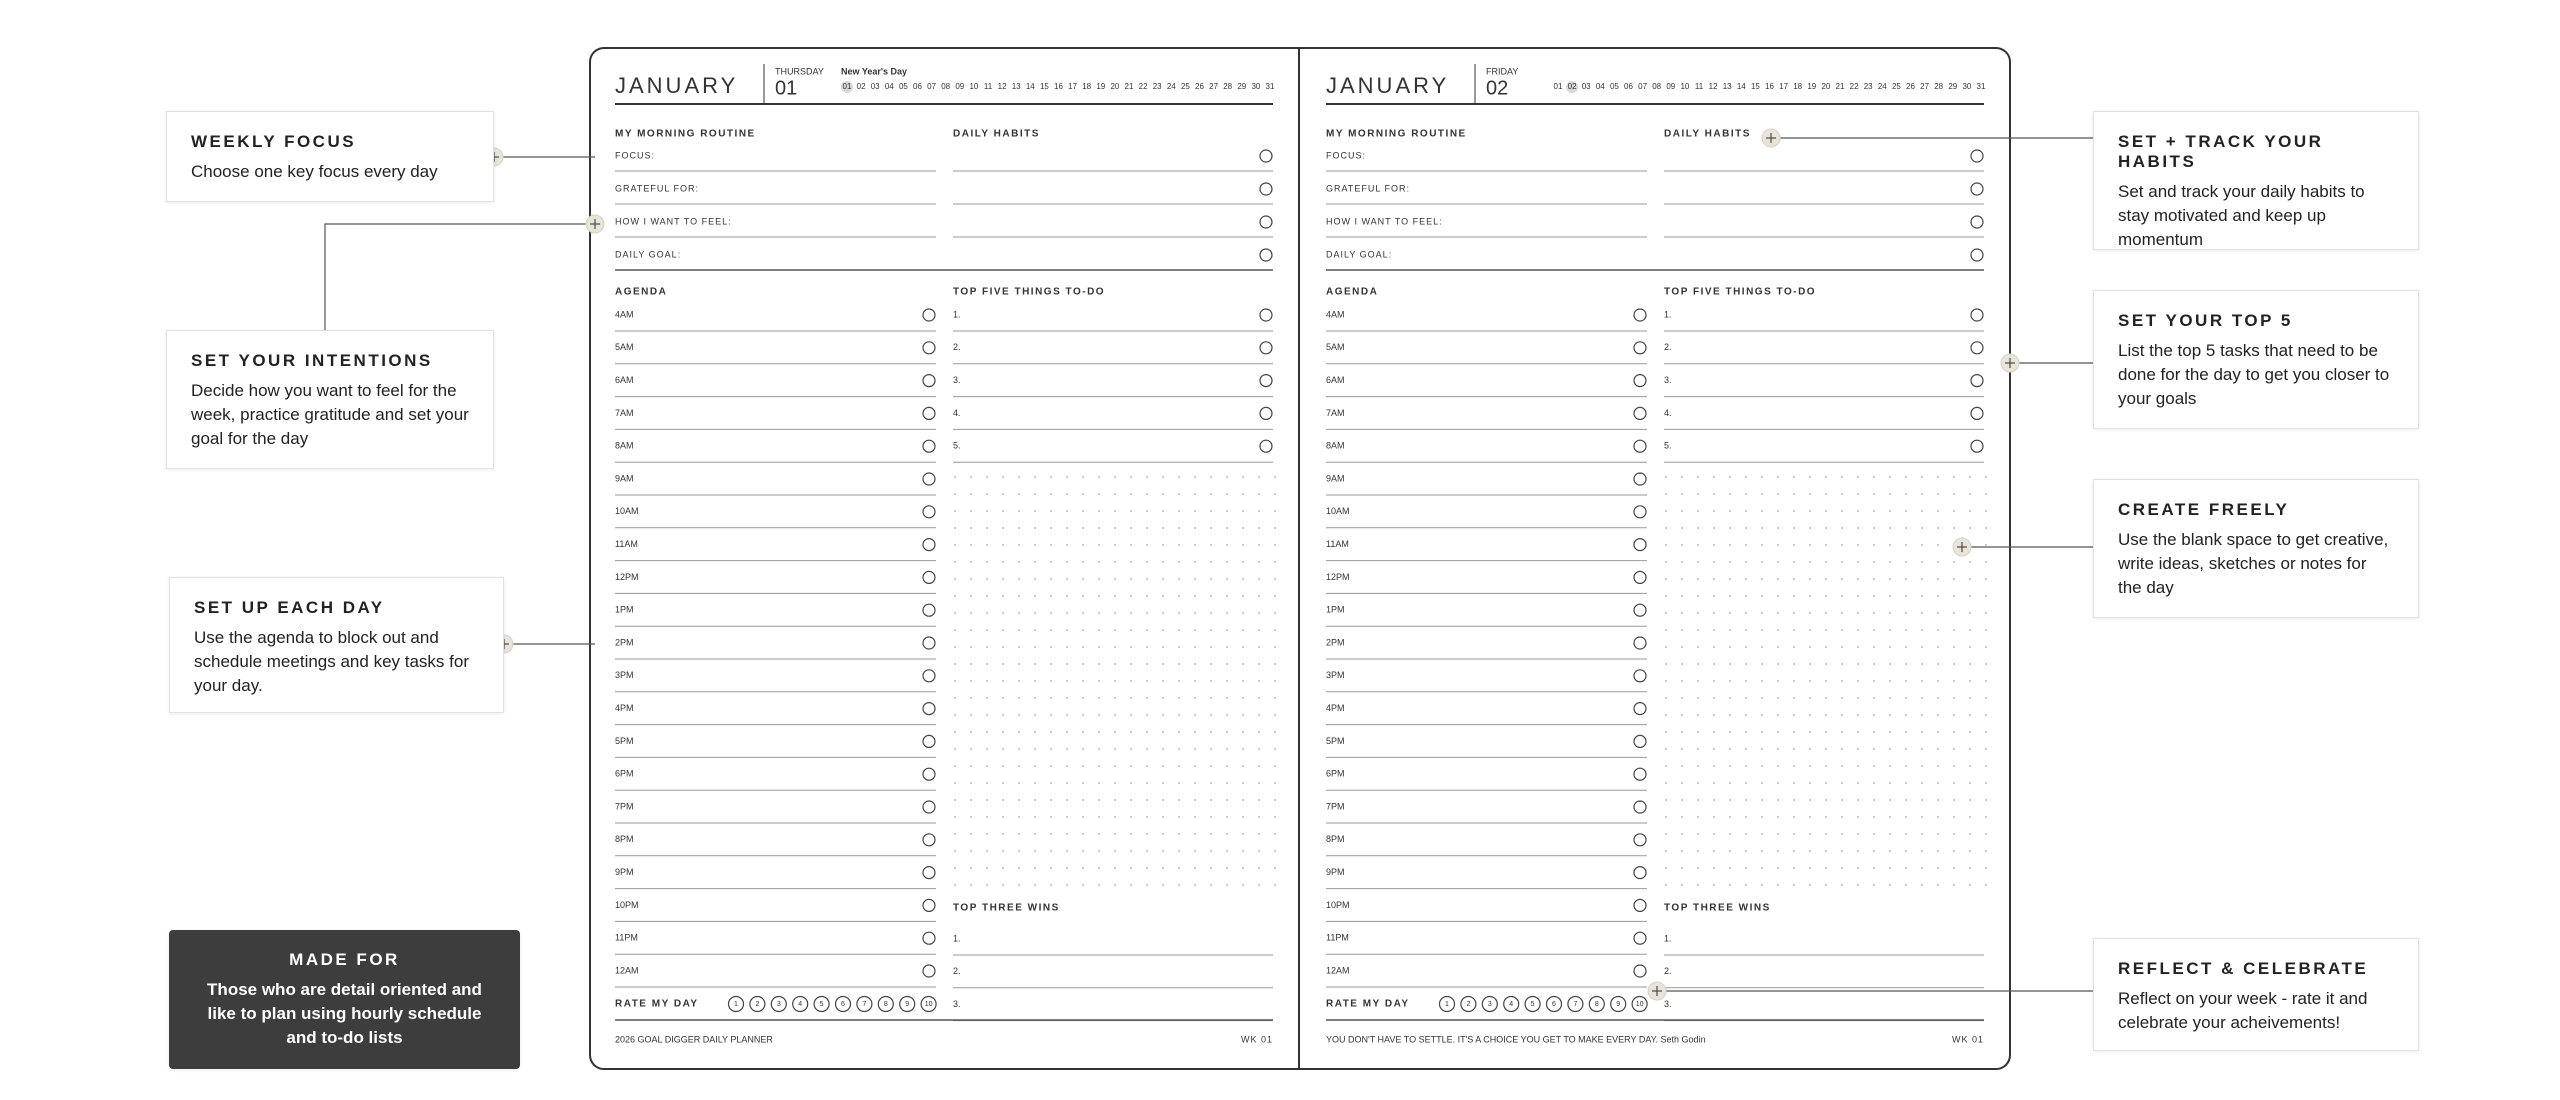 This screenshot has height=1100, width=2560. Describe the element at coordinates (957, 1004) in the screenshot. I see `win-number: 3.` at that location.